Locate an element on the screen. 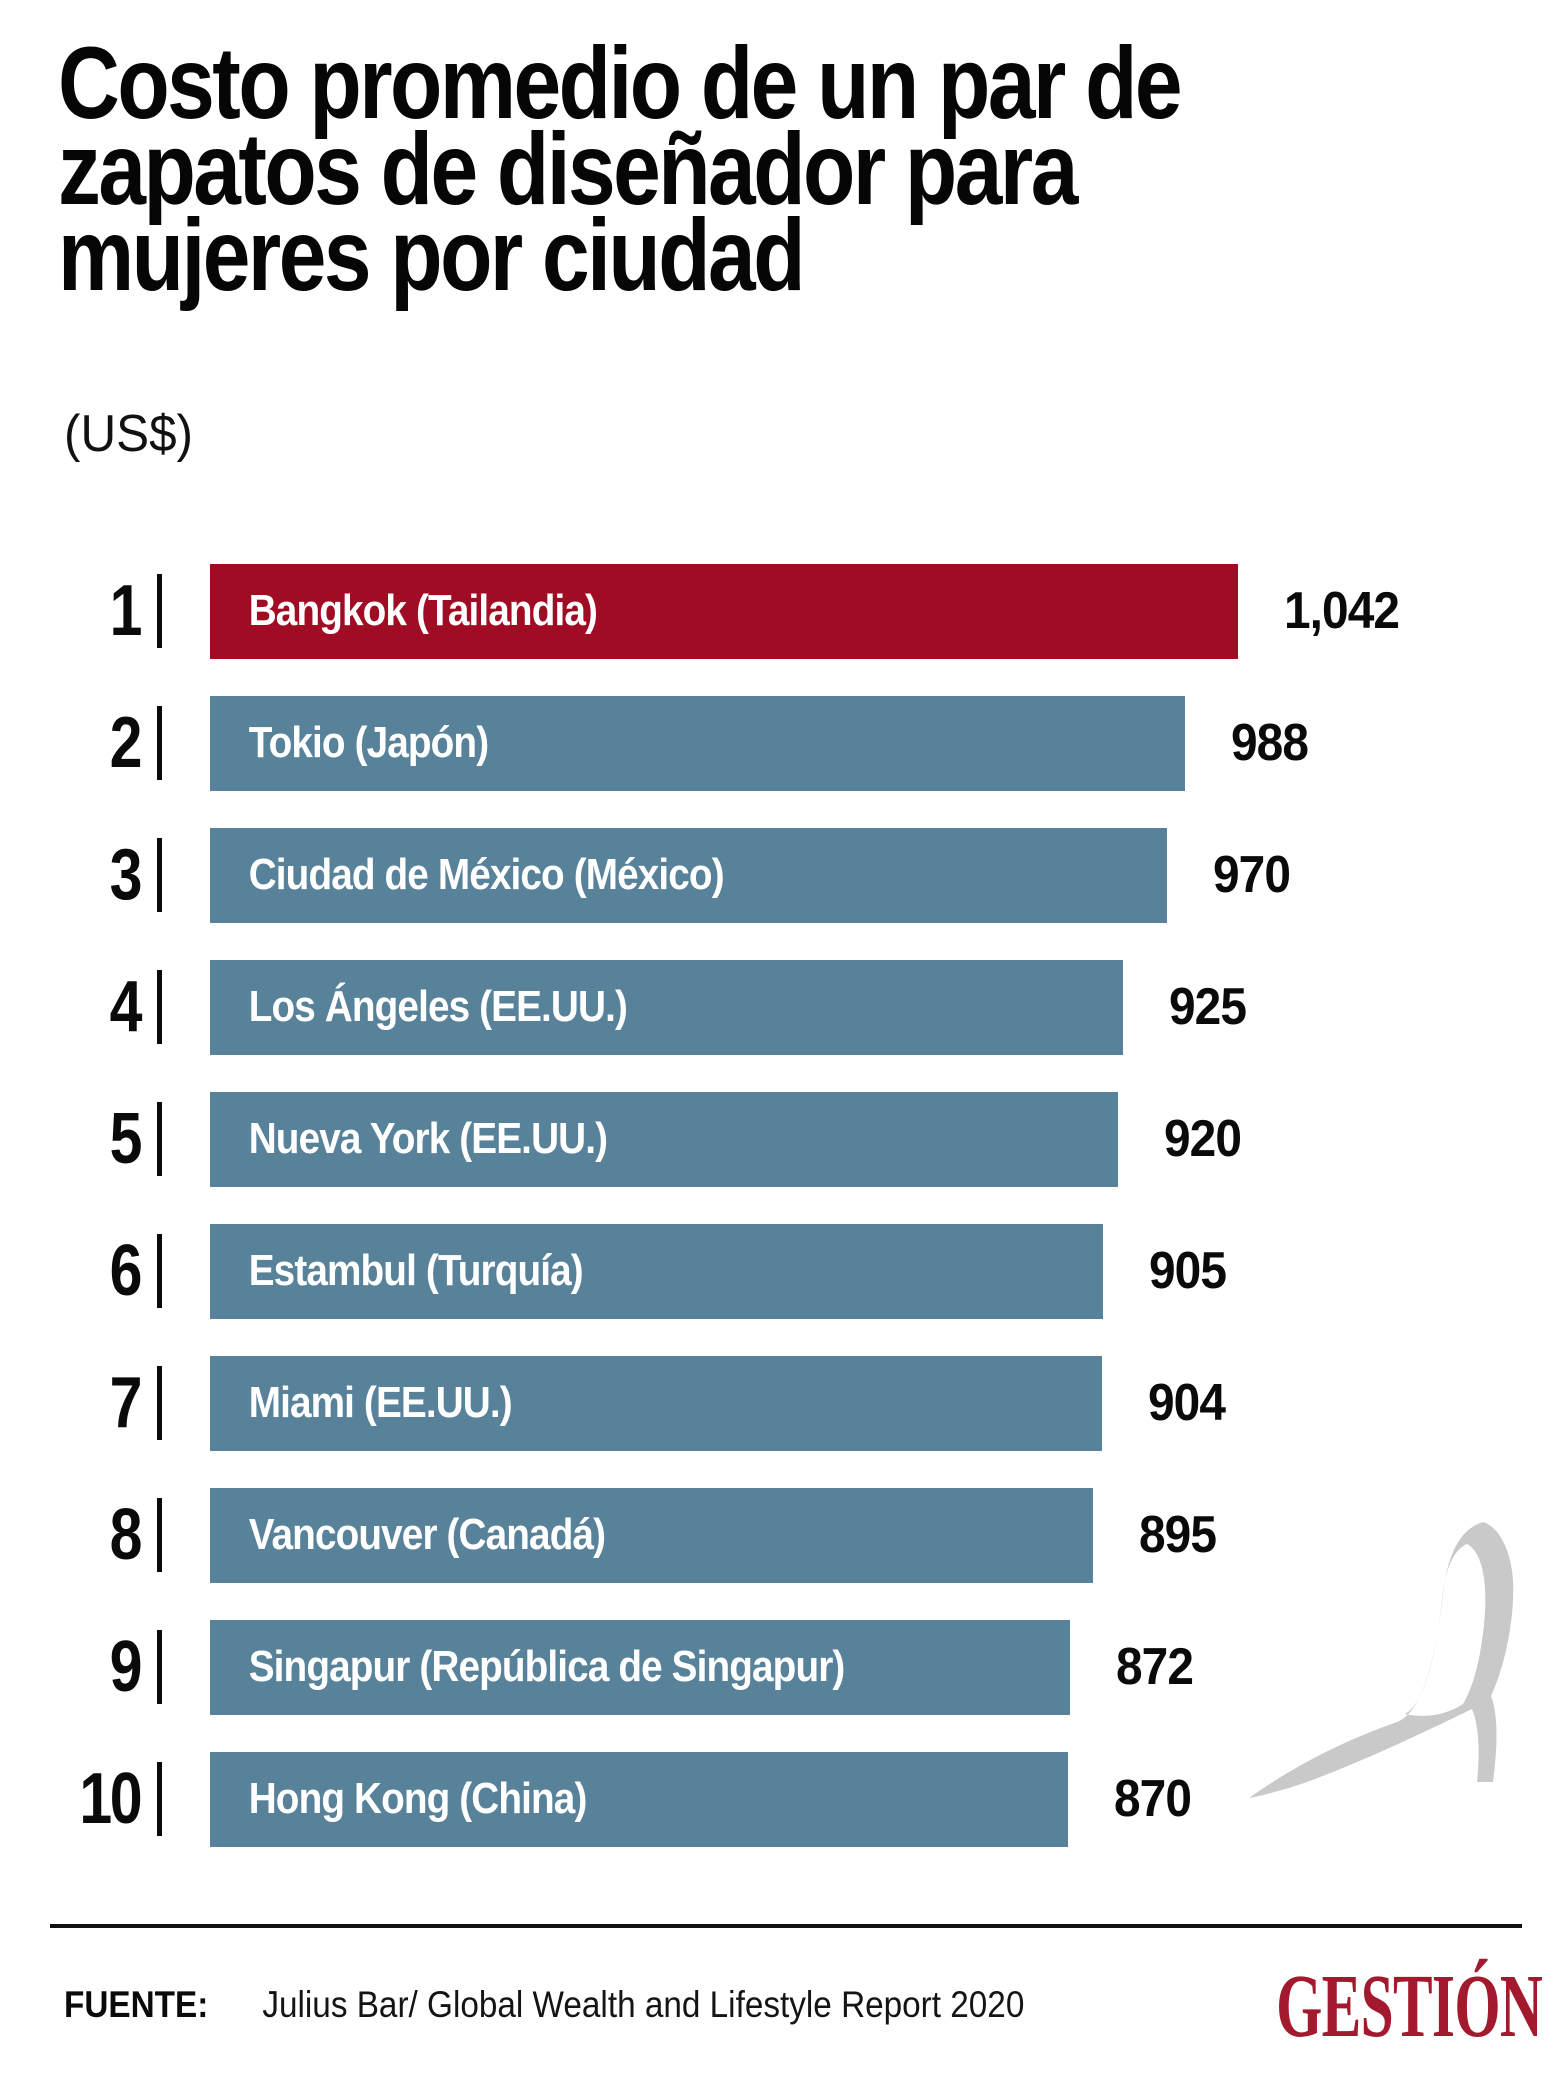 The image size is (1564, 2079). rank-cell: 7 is located at coordinates (105, 1403).